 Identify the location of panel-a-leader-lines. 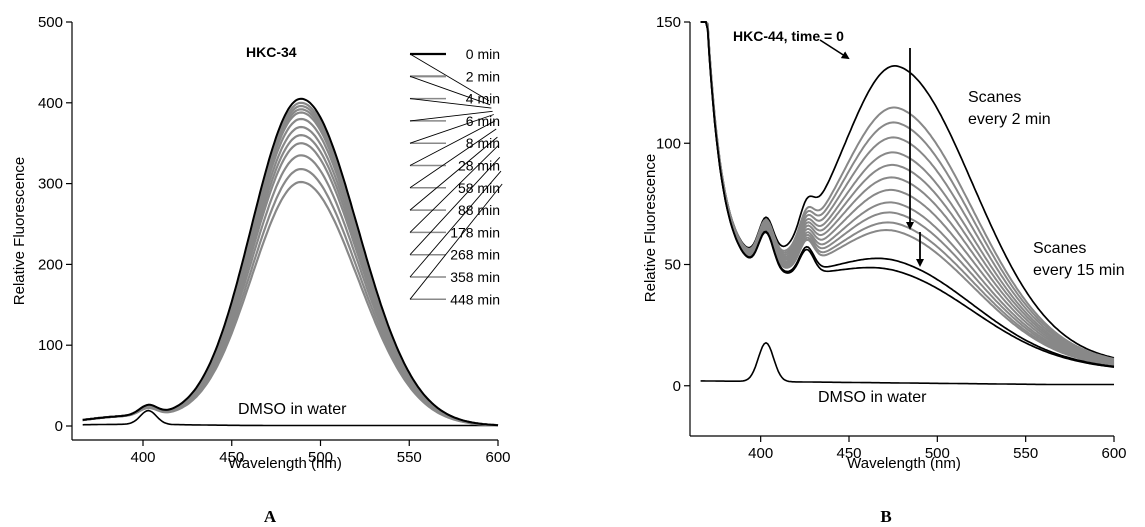
(456, 176).